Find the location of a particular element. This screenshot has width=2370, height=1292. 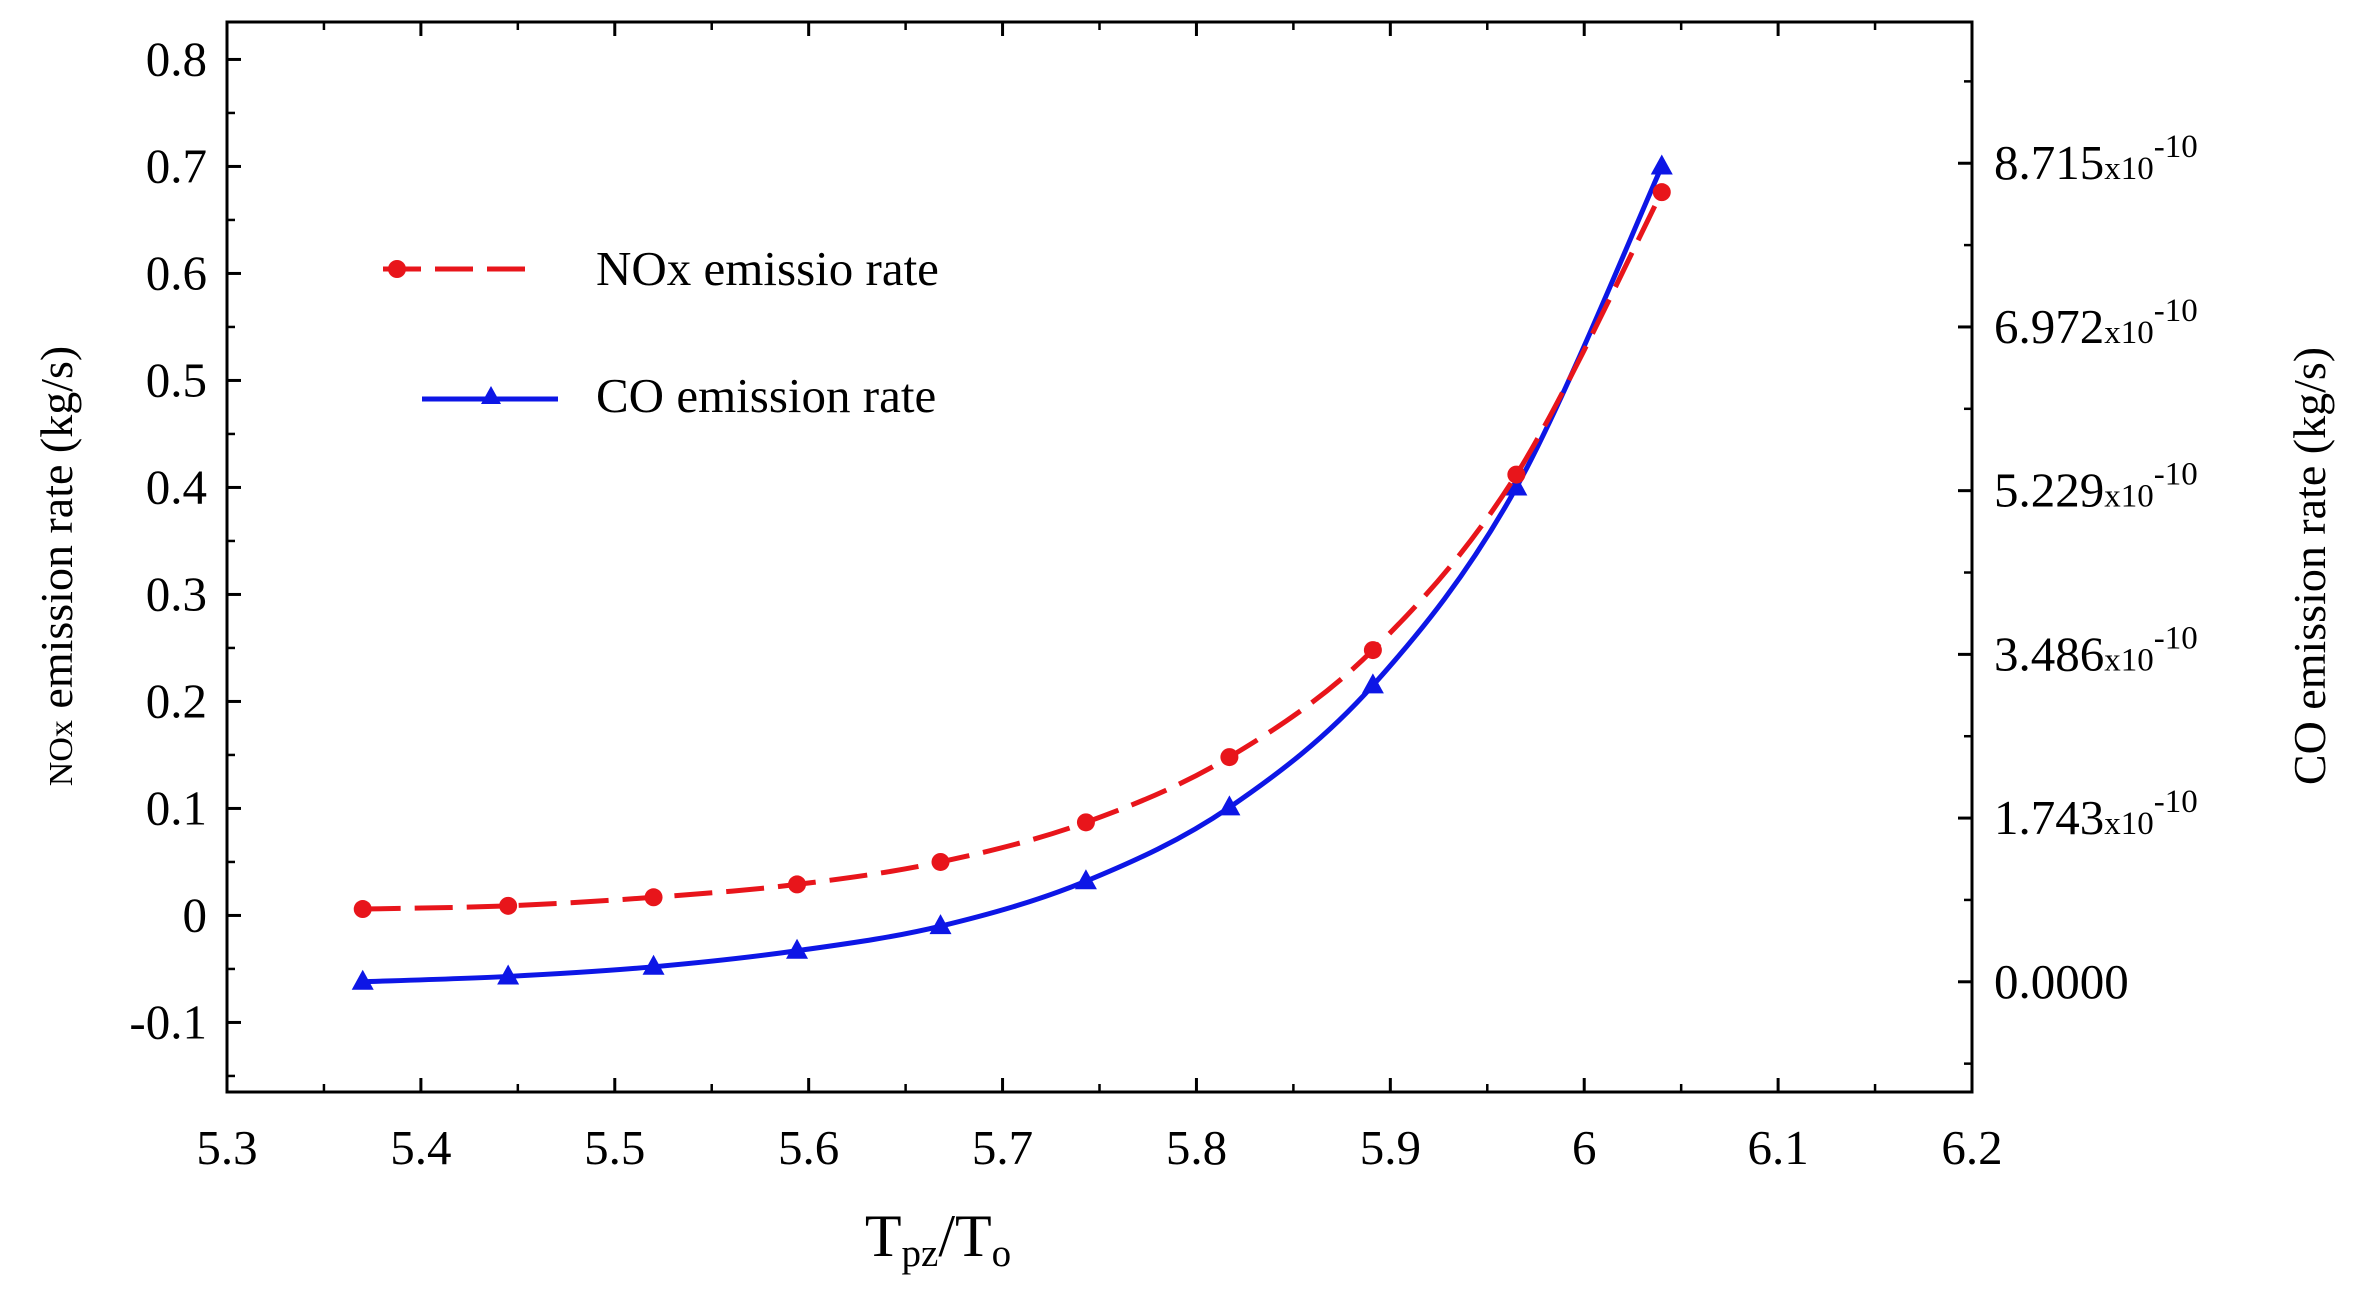

y-left-tick-label: 0.4 is located at coordinates (176, 486).